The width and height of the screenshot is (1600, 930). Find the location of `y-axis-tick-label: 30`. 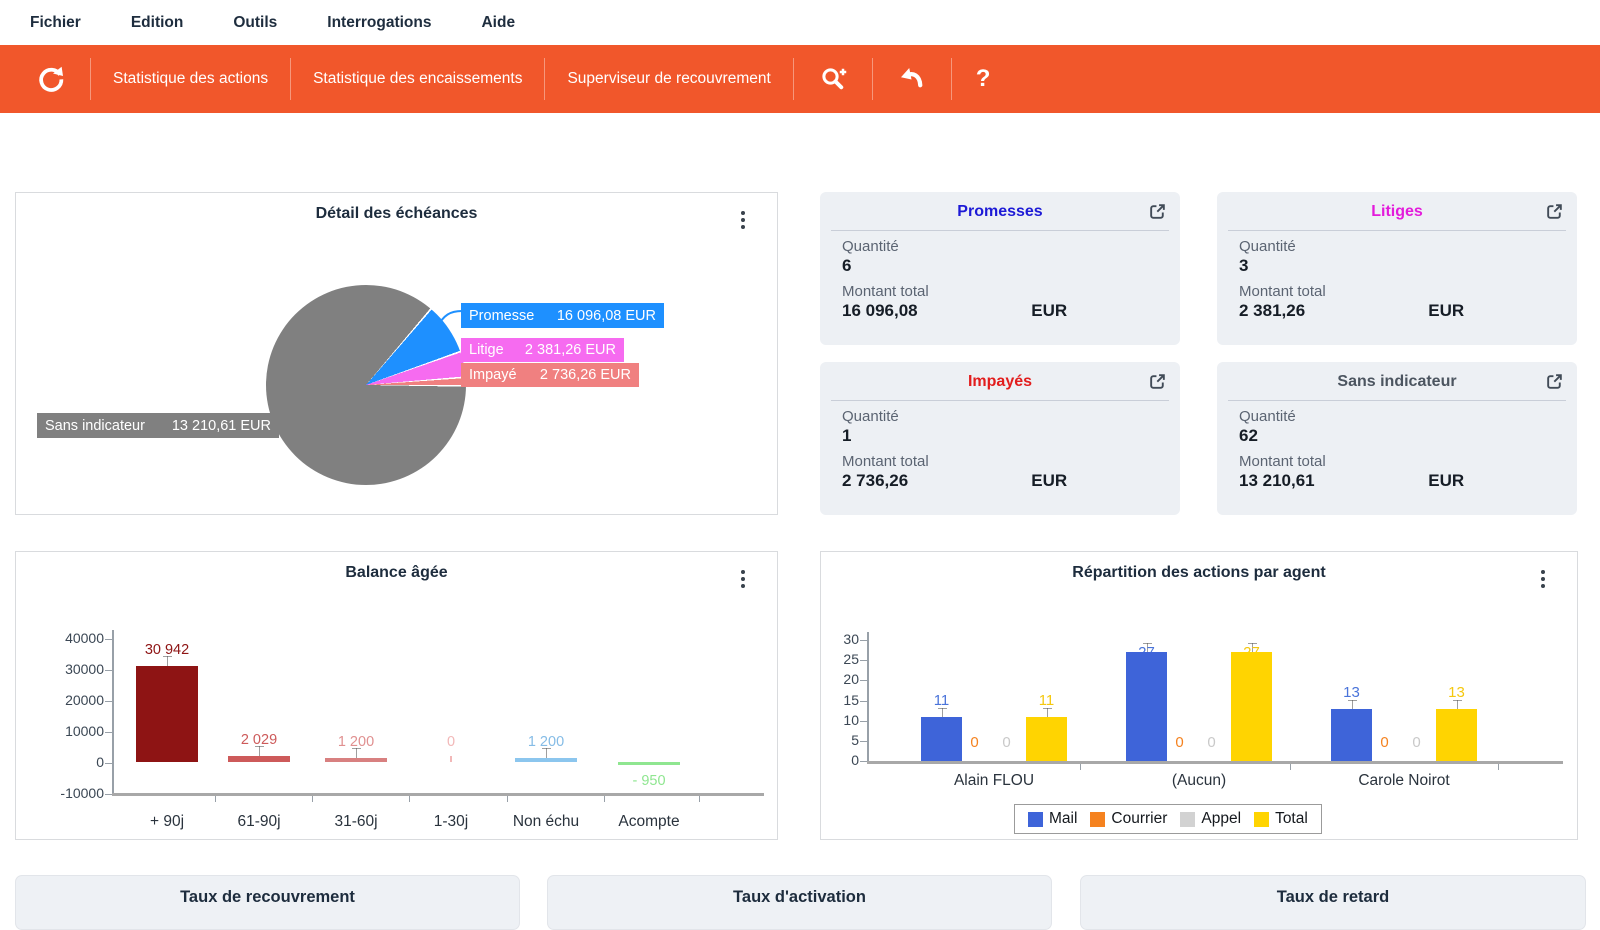

y-axis-tick-label: 30 is located at coordinates (851, 639).